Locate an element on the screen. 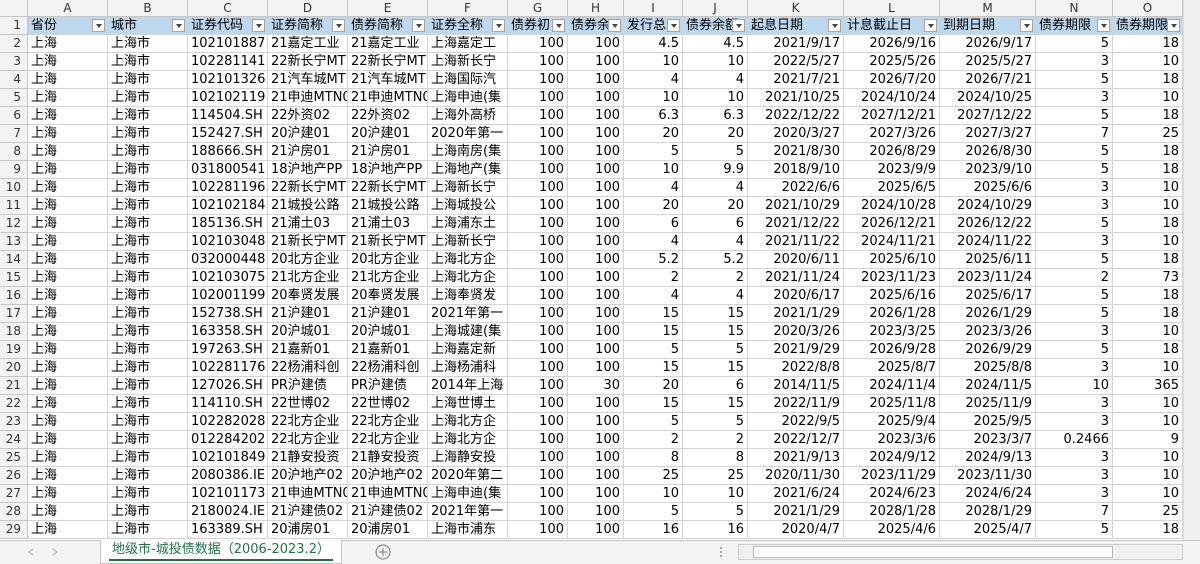  cell: 4.5 is located at coordinates (653, 44).